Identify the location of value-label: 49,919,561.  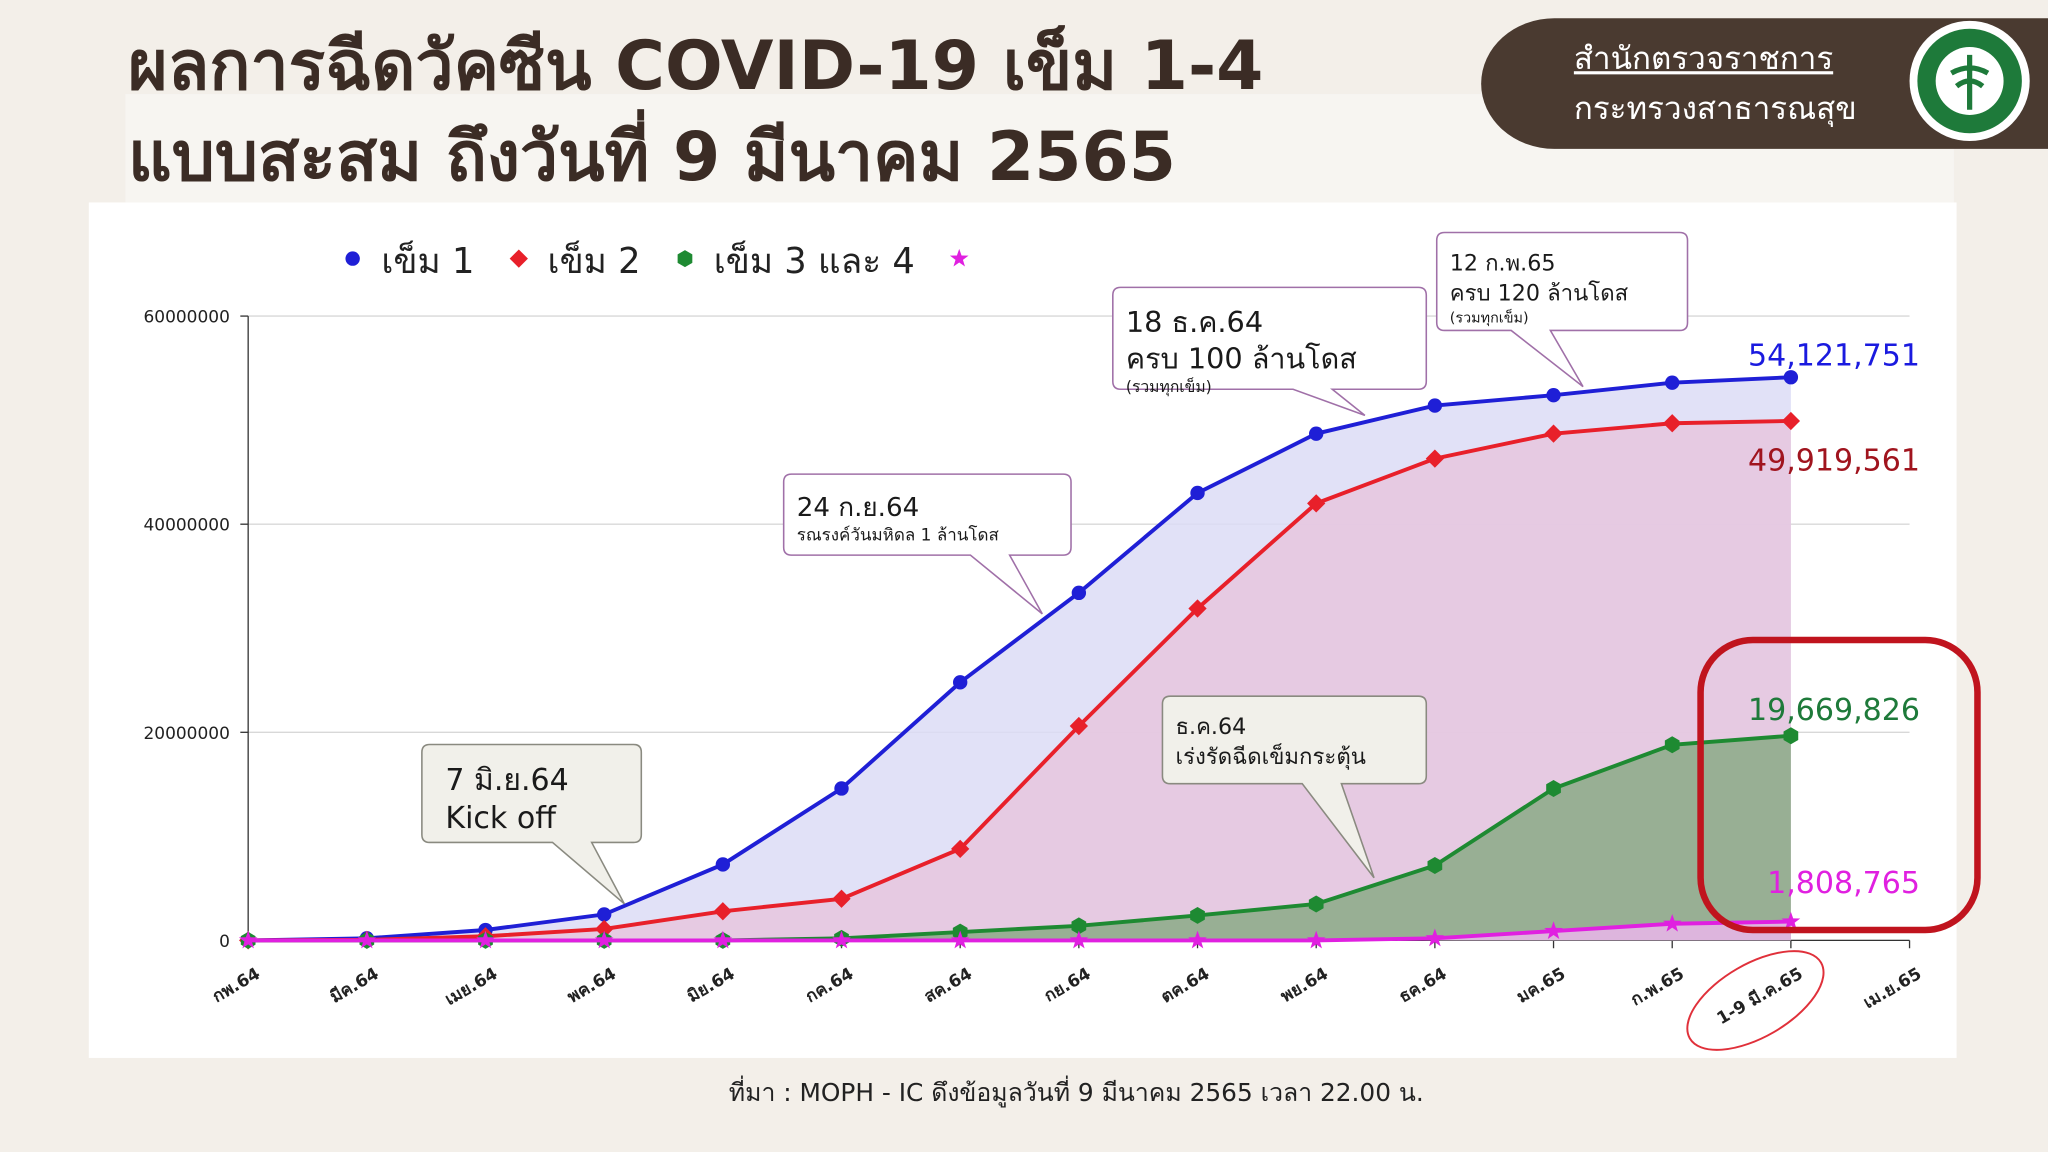
(1834, 461).